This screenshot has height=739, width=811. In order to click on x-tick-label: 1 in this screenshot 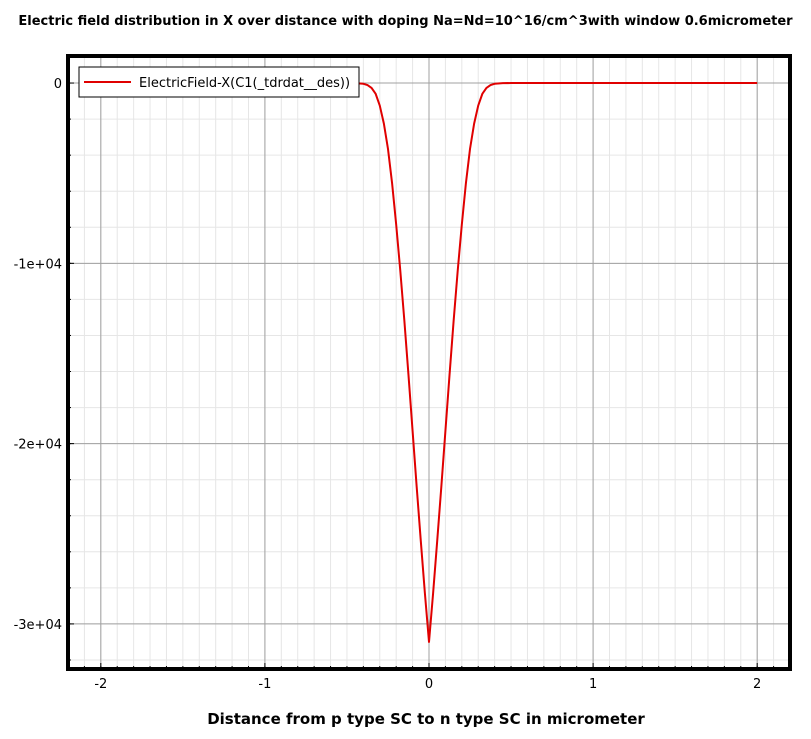, I will do `click(593, 684)`.